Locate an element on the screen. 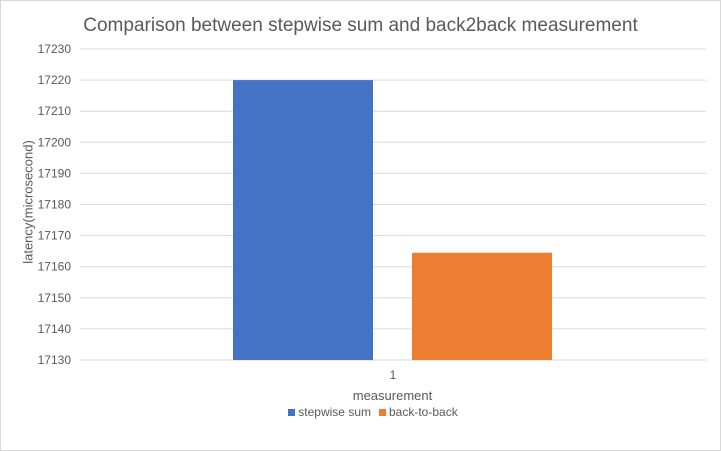 The image size is (721, 451). legend-swatch-stepwise-sum is located at coordinates (292, 412).